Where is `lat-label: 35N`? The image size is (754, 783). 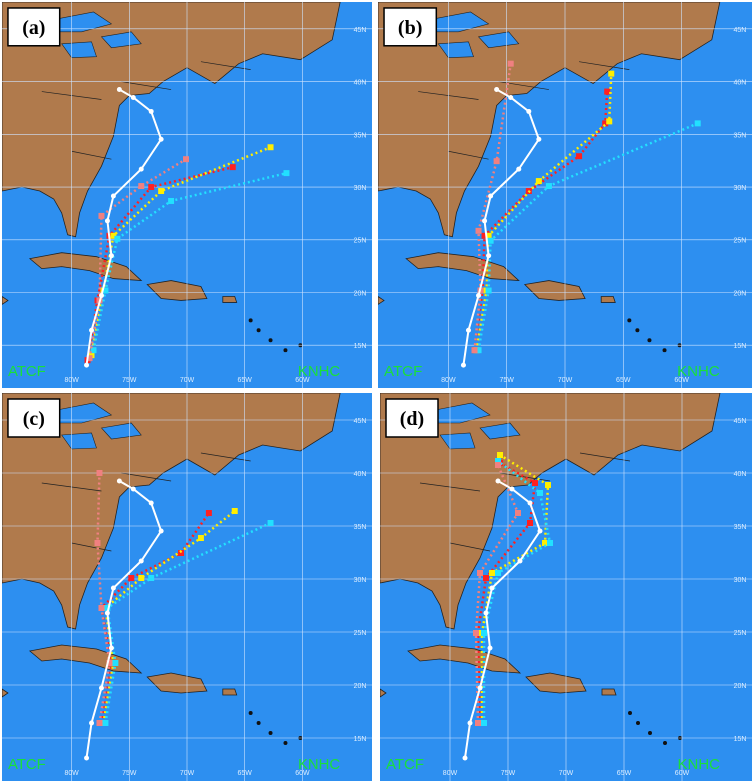
lat-label: 35N is located at coordinates (360, 135).